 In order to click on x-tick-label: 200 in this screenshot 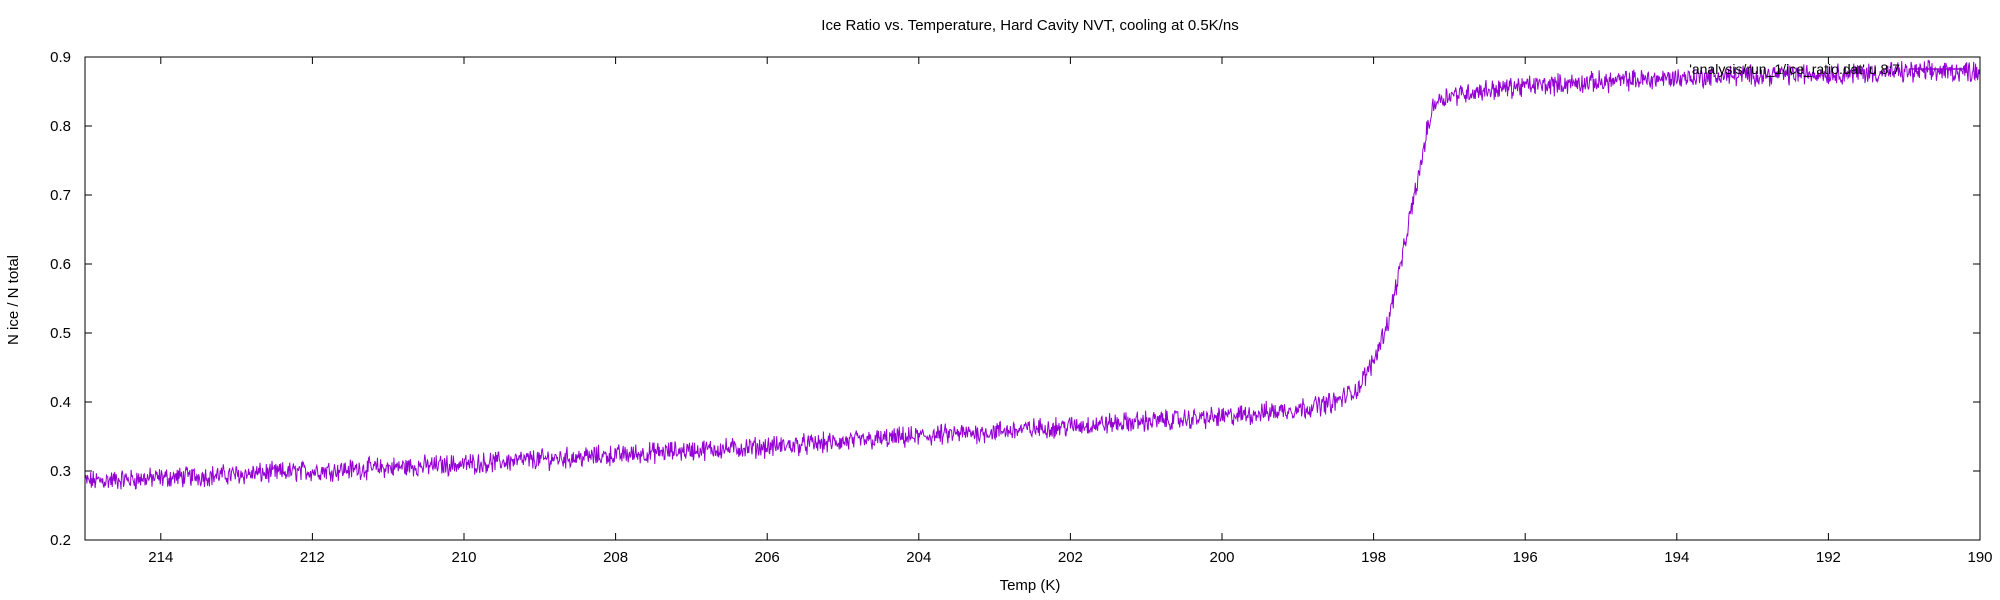, I will do `click(1221, 557)`.